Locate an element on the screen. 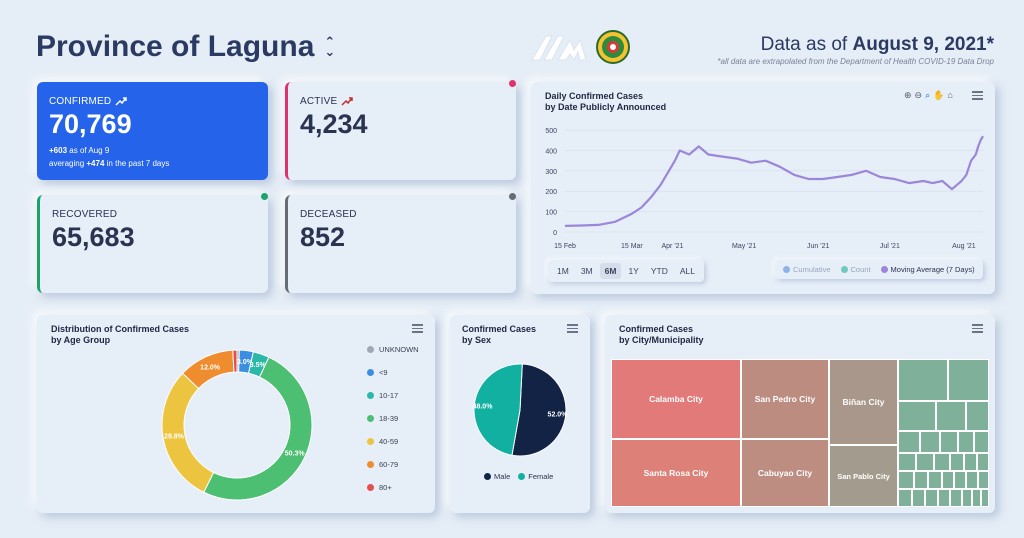  home-icon: ⌂ is located at coordinates (950, 95).